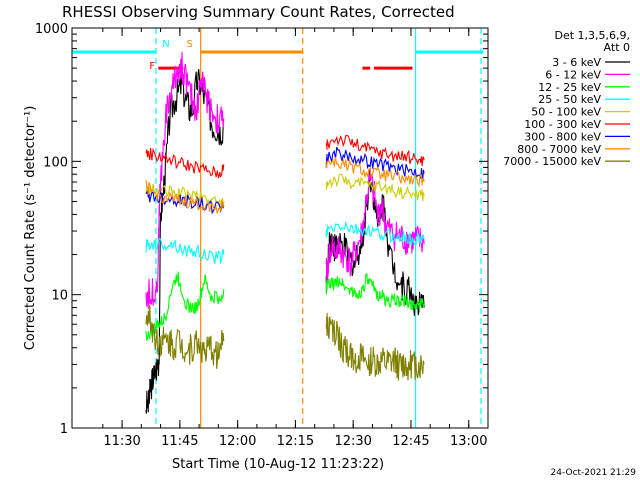  I want to click on x-tick-label: 12:45, so click(410, 441).